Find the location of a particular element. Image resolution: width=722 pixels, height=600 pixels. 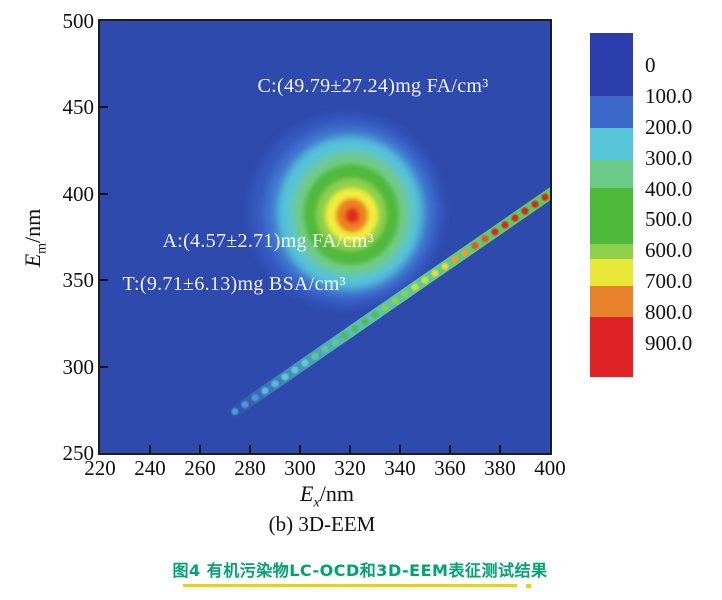

figure-caption: 图4 有机污染物LC-OCD和3D-EEM表征测试结果 is located at coordinates (360, 570).